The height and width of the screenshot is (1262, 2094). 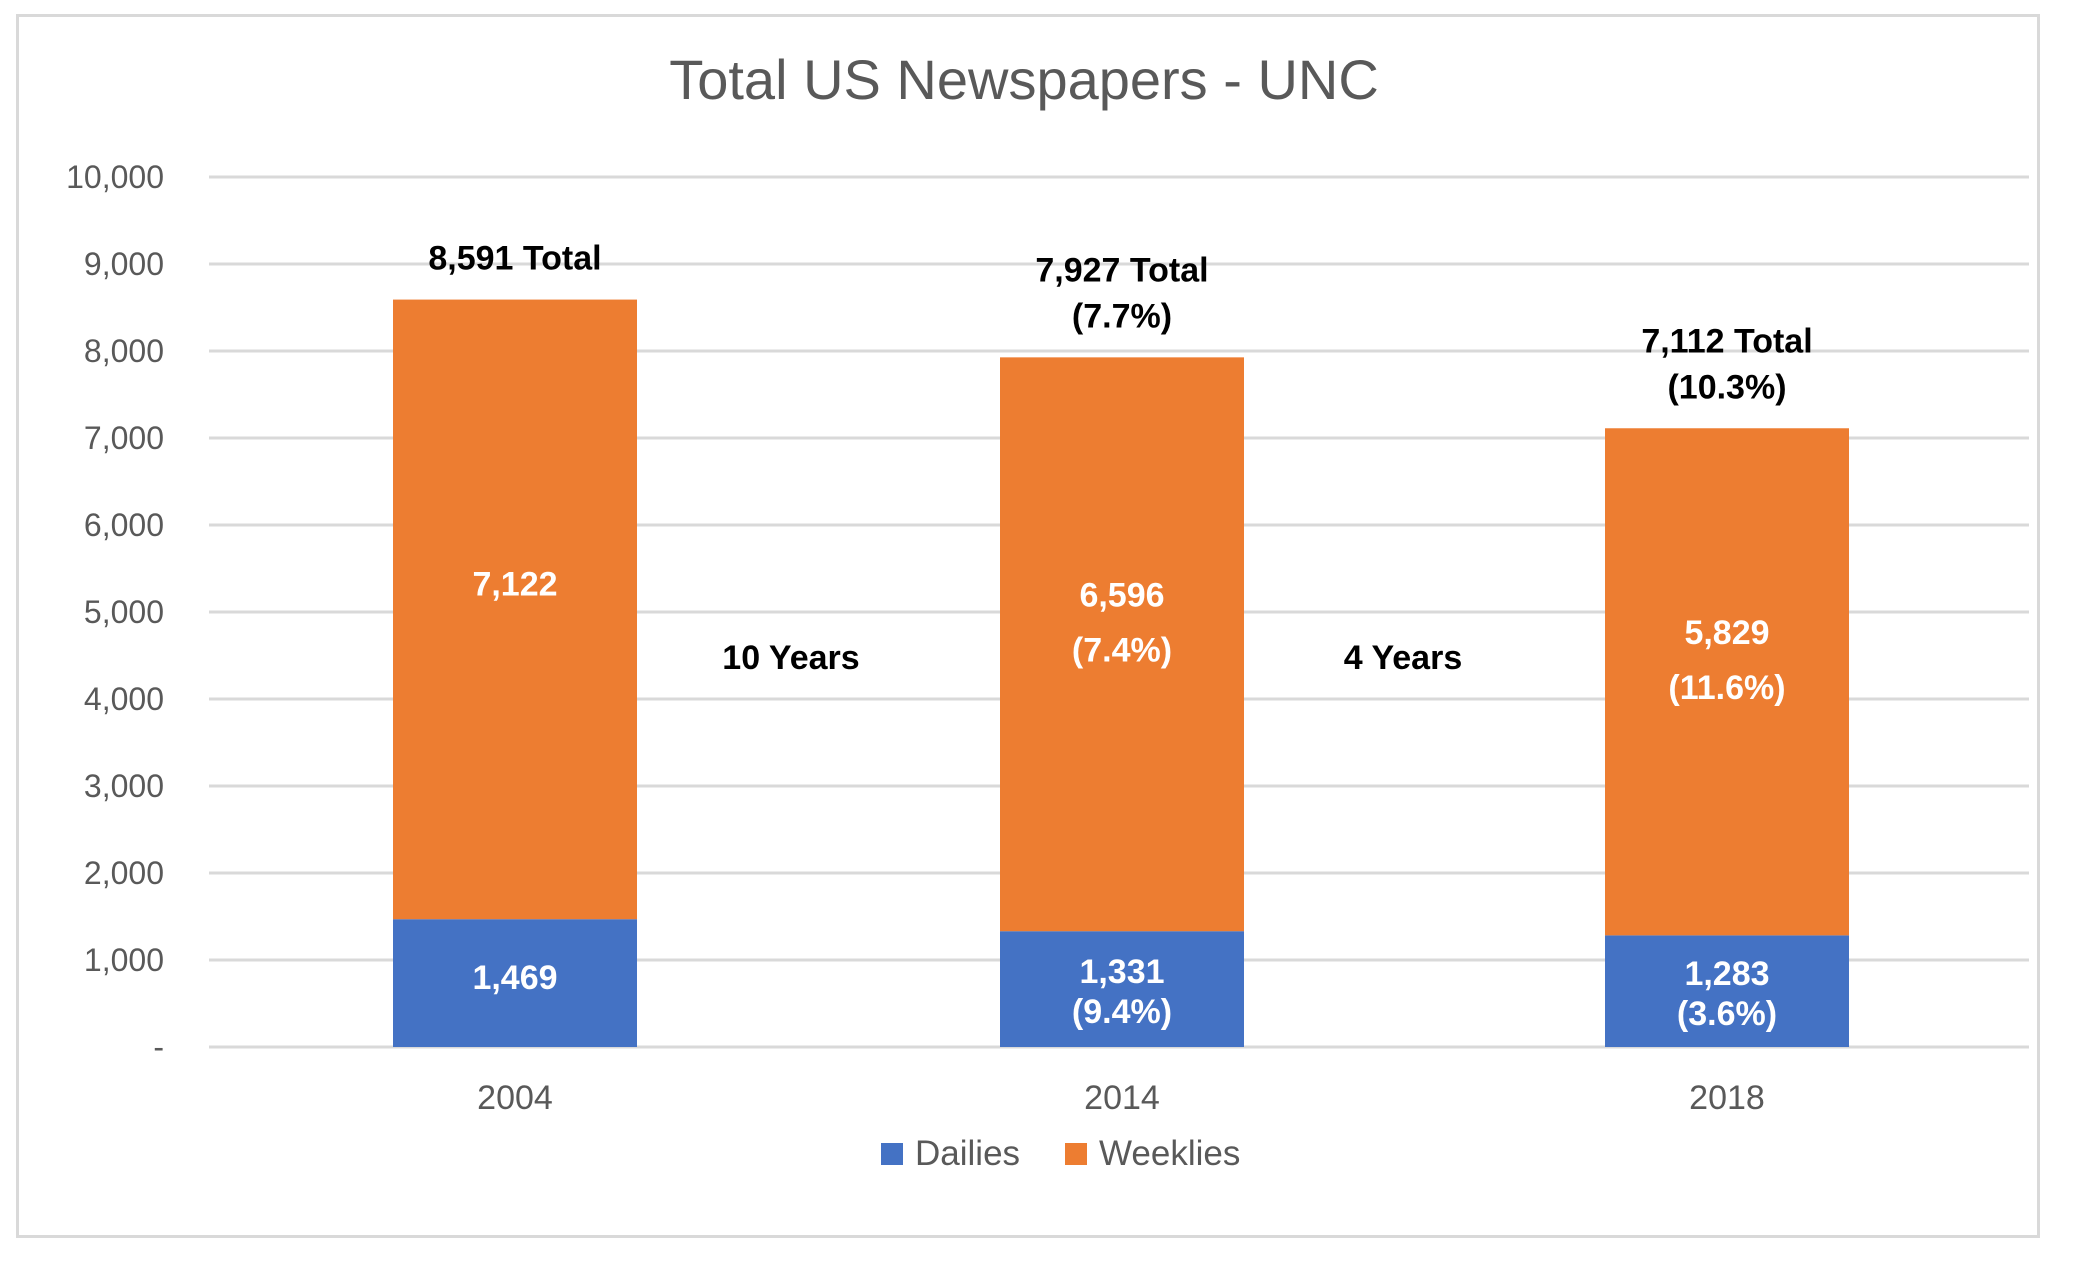 What do you see at coordinates (124, 699) in the screenshot?
I see `y-tick-label: 4,000` at bounding box center [124, 699].